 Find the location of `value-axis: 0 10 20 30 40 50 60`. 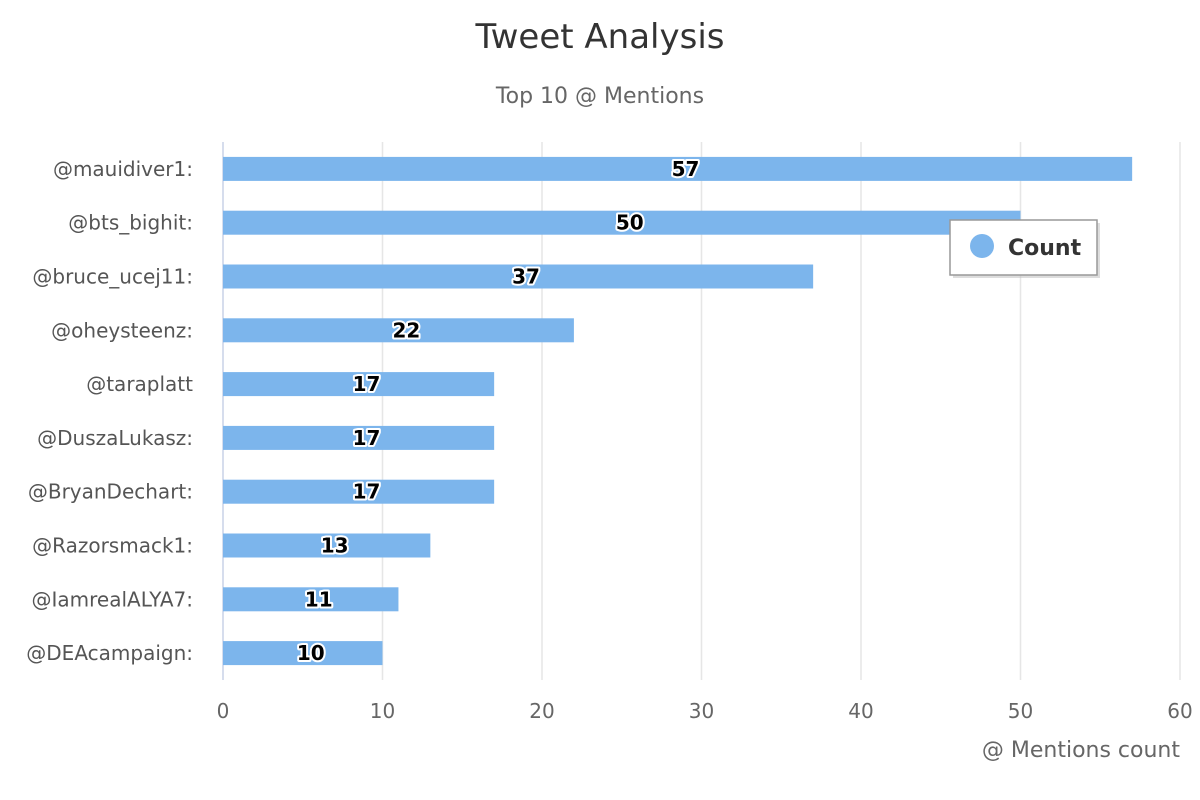

value-axis: 0 10 20 30 40 50 60 is located at coordinates (705, 711).